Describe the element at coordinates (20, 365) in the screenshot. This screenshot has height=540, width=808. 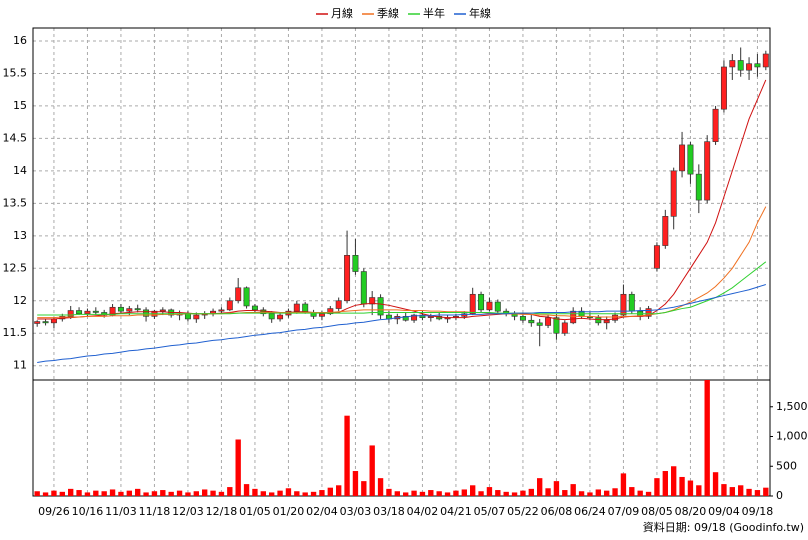
I see `y-tick-label: 11` at that location.